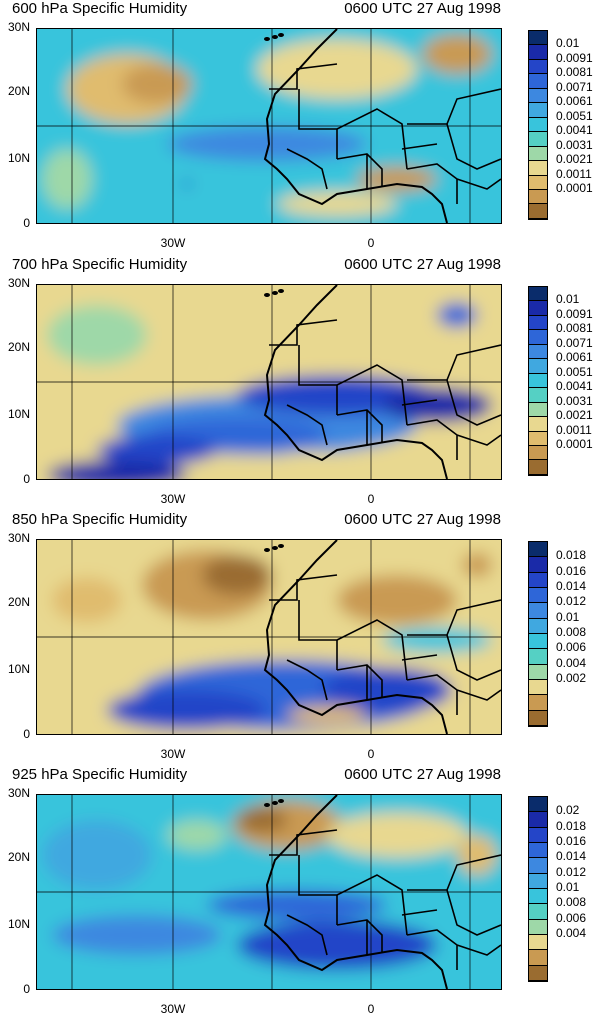  Describe the element at coordinates (574, 415) in the screenshot. I see `colorbar-label: 0.0021` at that location.